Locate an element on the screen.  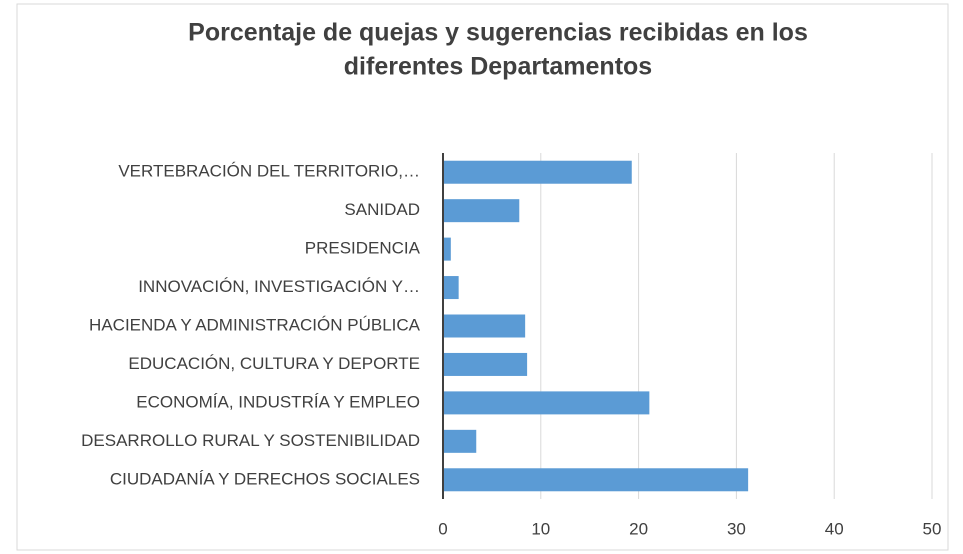
x-tick-label: 20 is located at coordinates (638, 528).